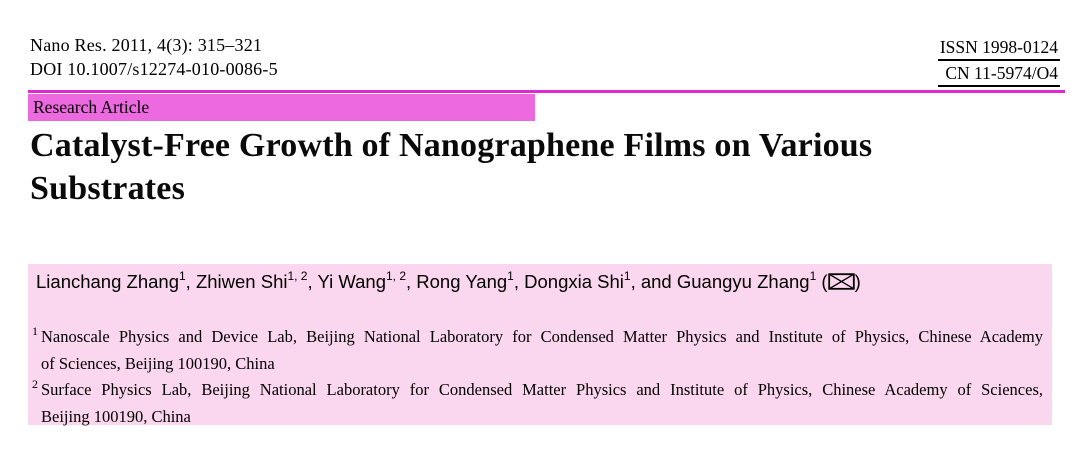 This screenshot has width=1090, height=460. I want to click on paren-open: (, so click(822, 281).